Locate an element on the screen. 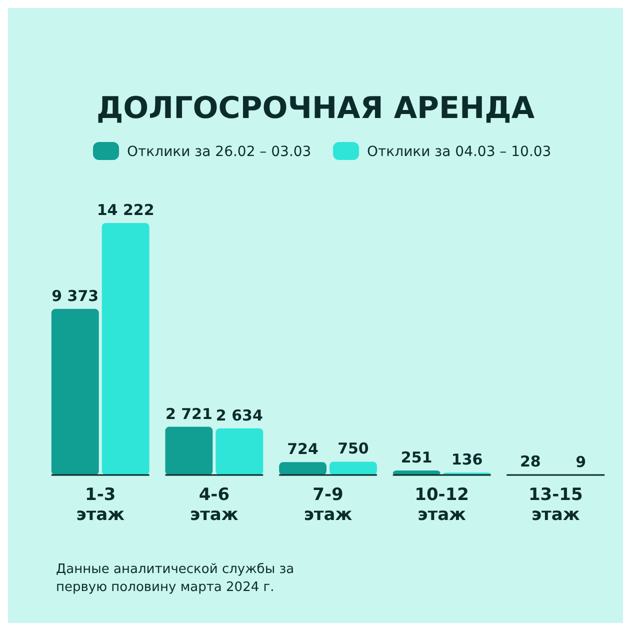 The image size is (633, 633). data-label: 724 is located at coordinates (302, 449).